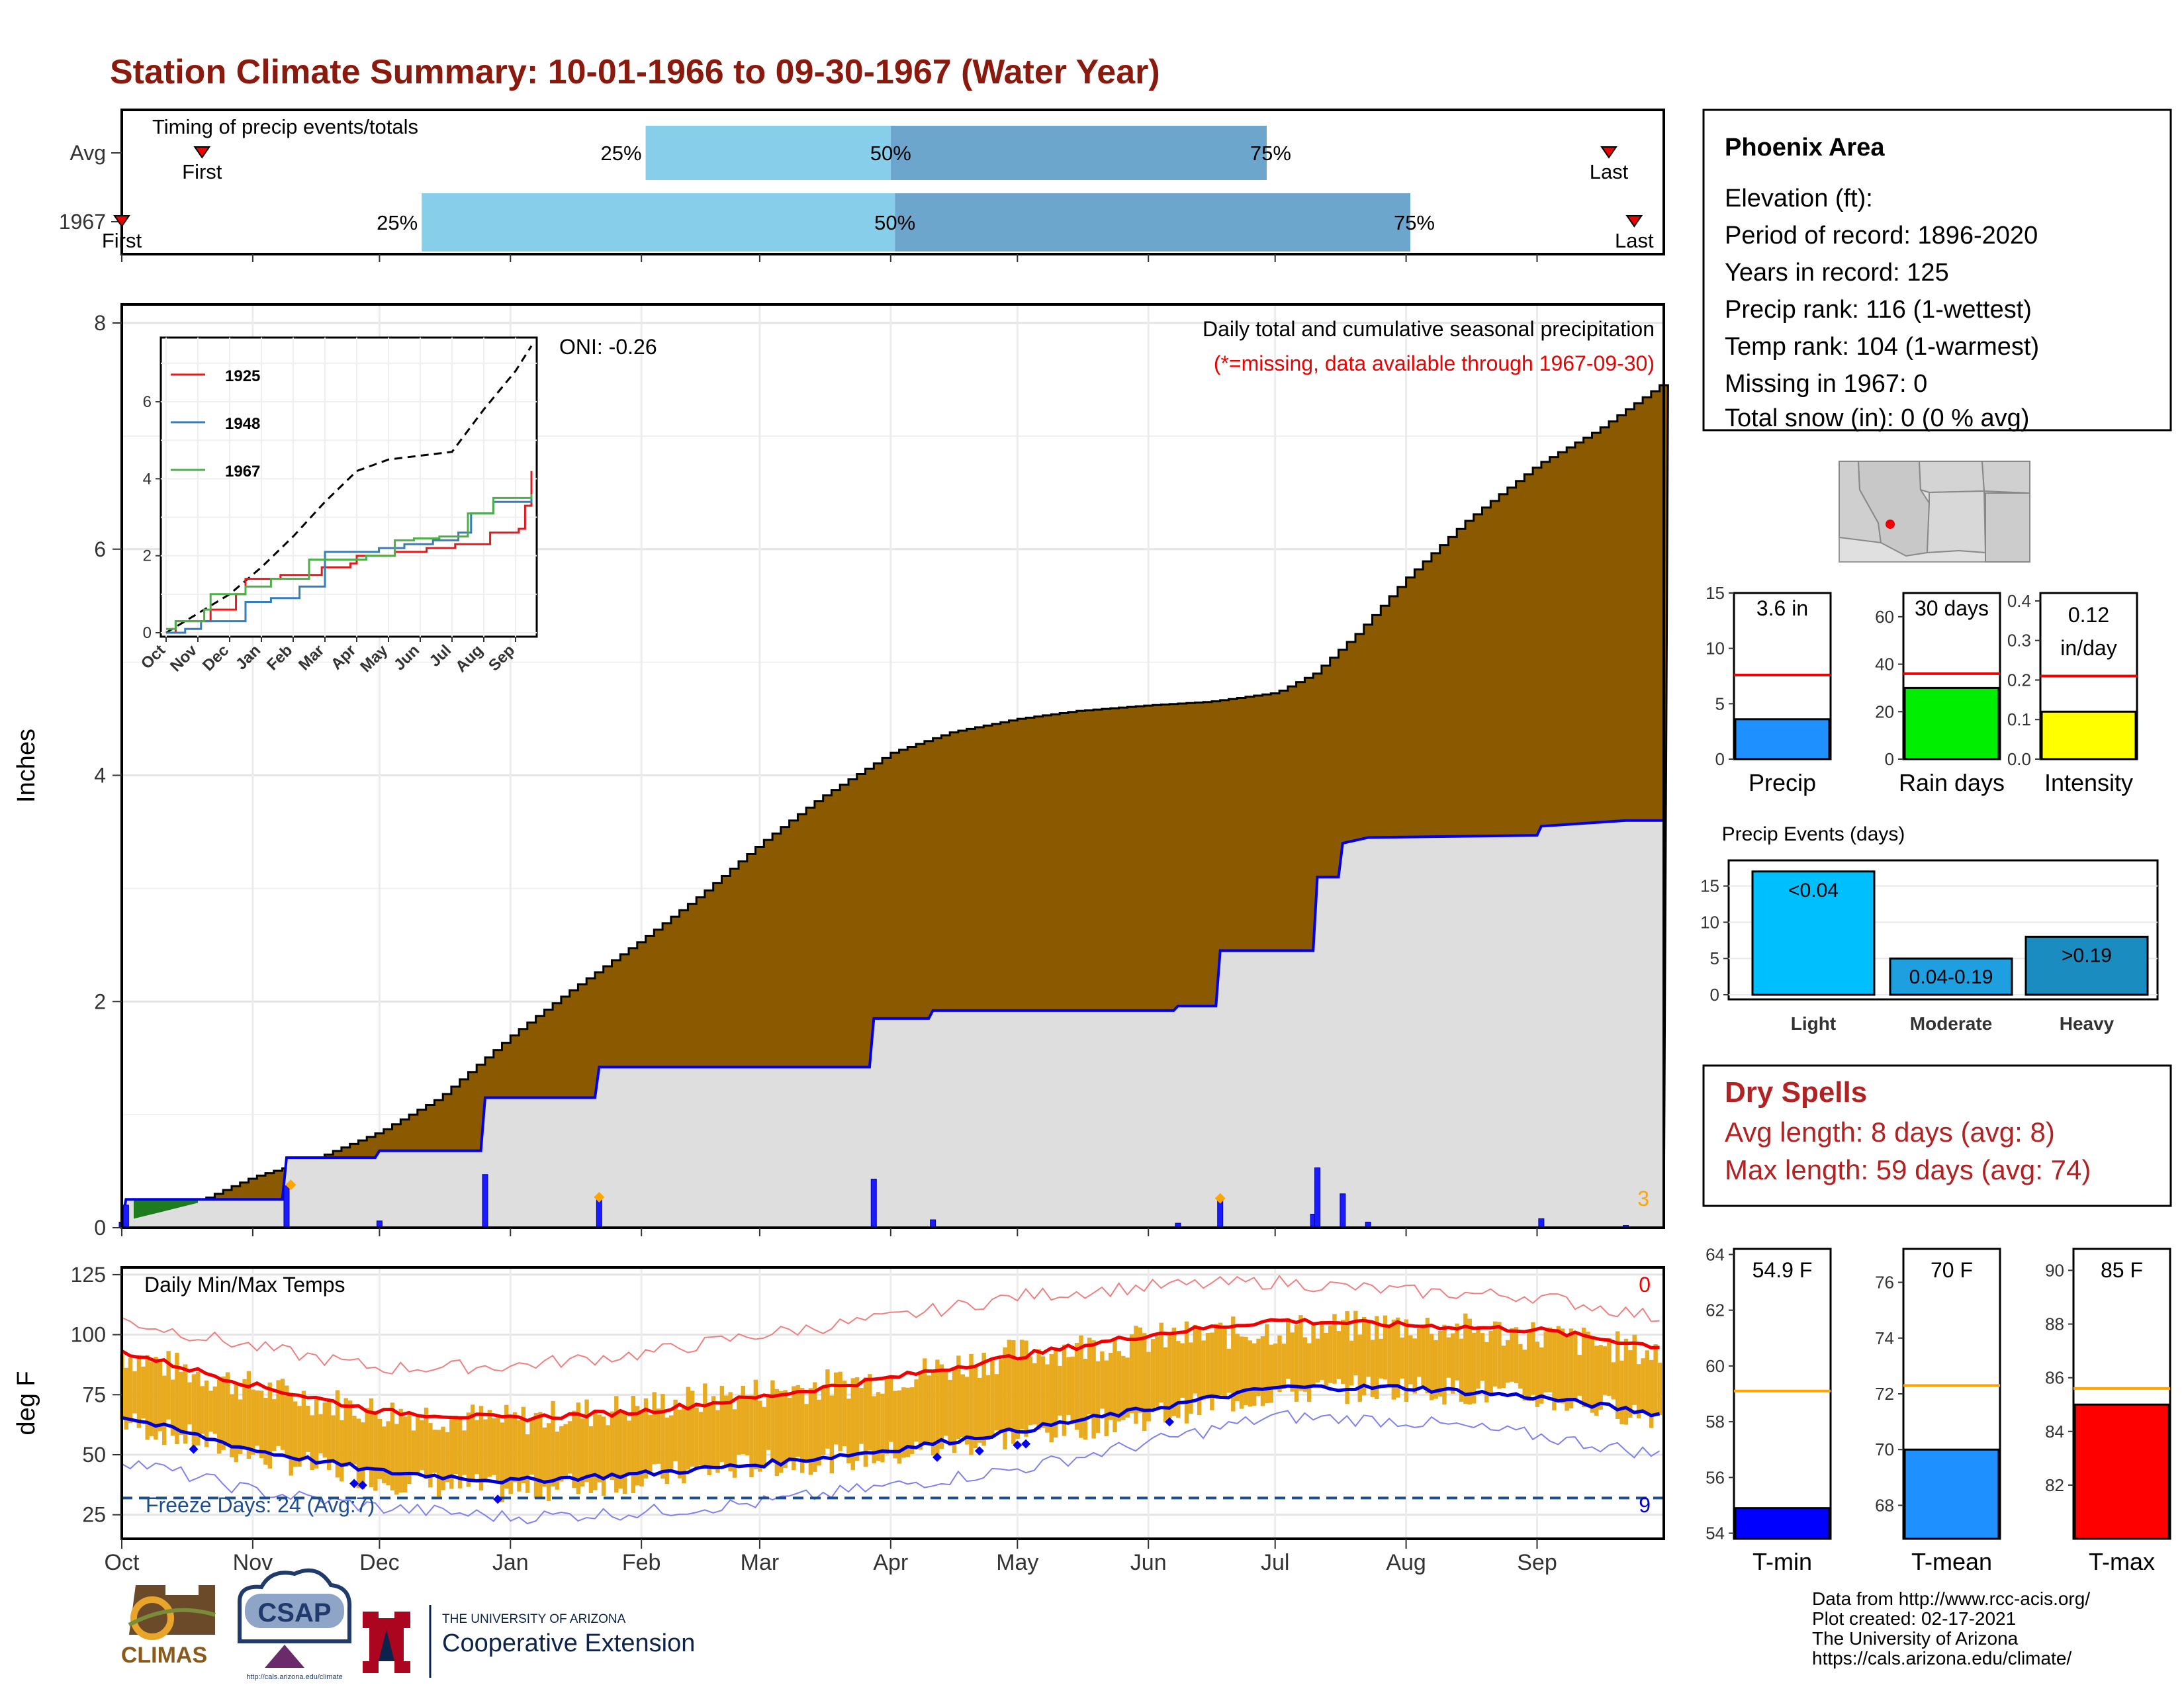 The height and width of the screenshot is (1691, 2184). What do you see at coordinates (1715, 1477) in the screenshot?
I see `temp-summary-tick-label: 56` at bounding box center [1715, 1477].